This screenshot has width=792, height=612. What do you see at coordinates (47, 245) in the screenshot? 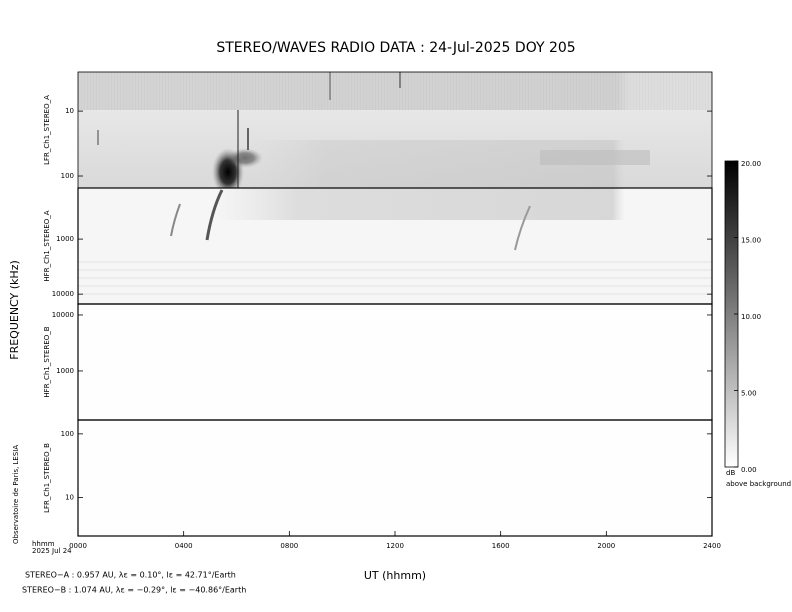
I see `panel-label: HFR_Ch1_STEREO_A` at bounding box center [47, 245].